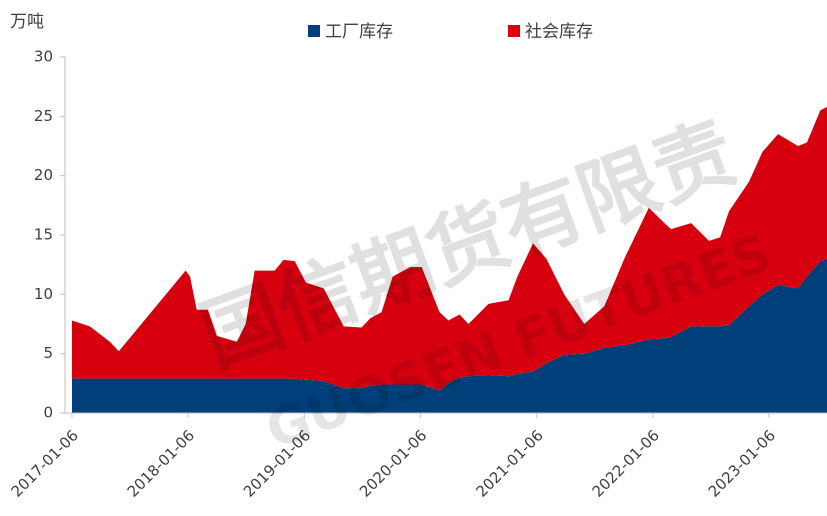 The width and height of the screenshot is (827, 516). I want to click on y-tick-label: 0, so click(48, 413).